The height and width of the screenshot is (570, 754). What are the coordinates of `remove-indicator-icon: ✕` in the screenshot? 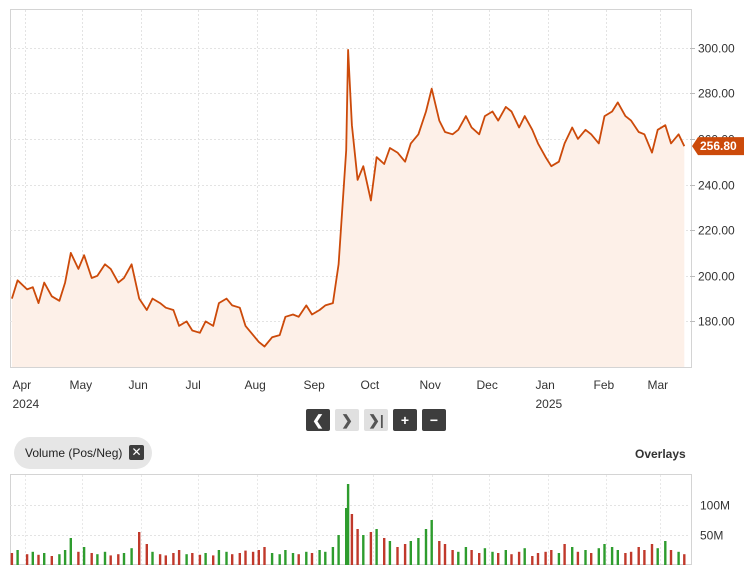 It's located at (136, 452).